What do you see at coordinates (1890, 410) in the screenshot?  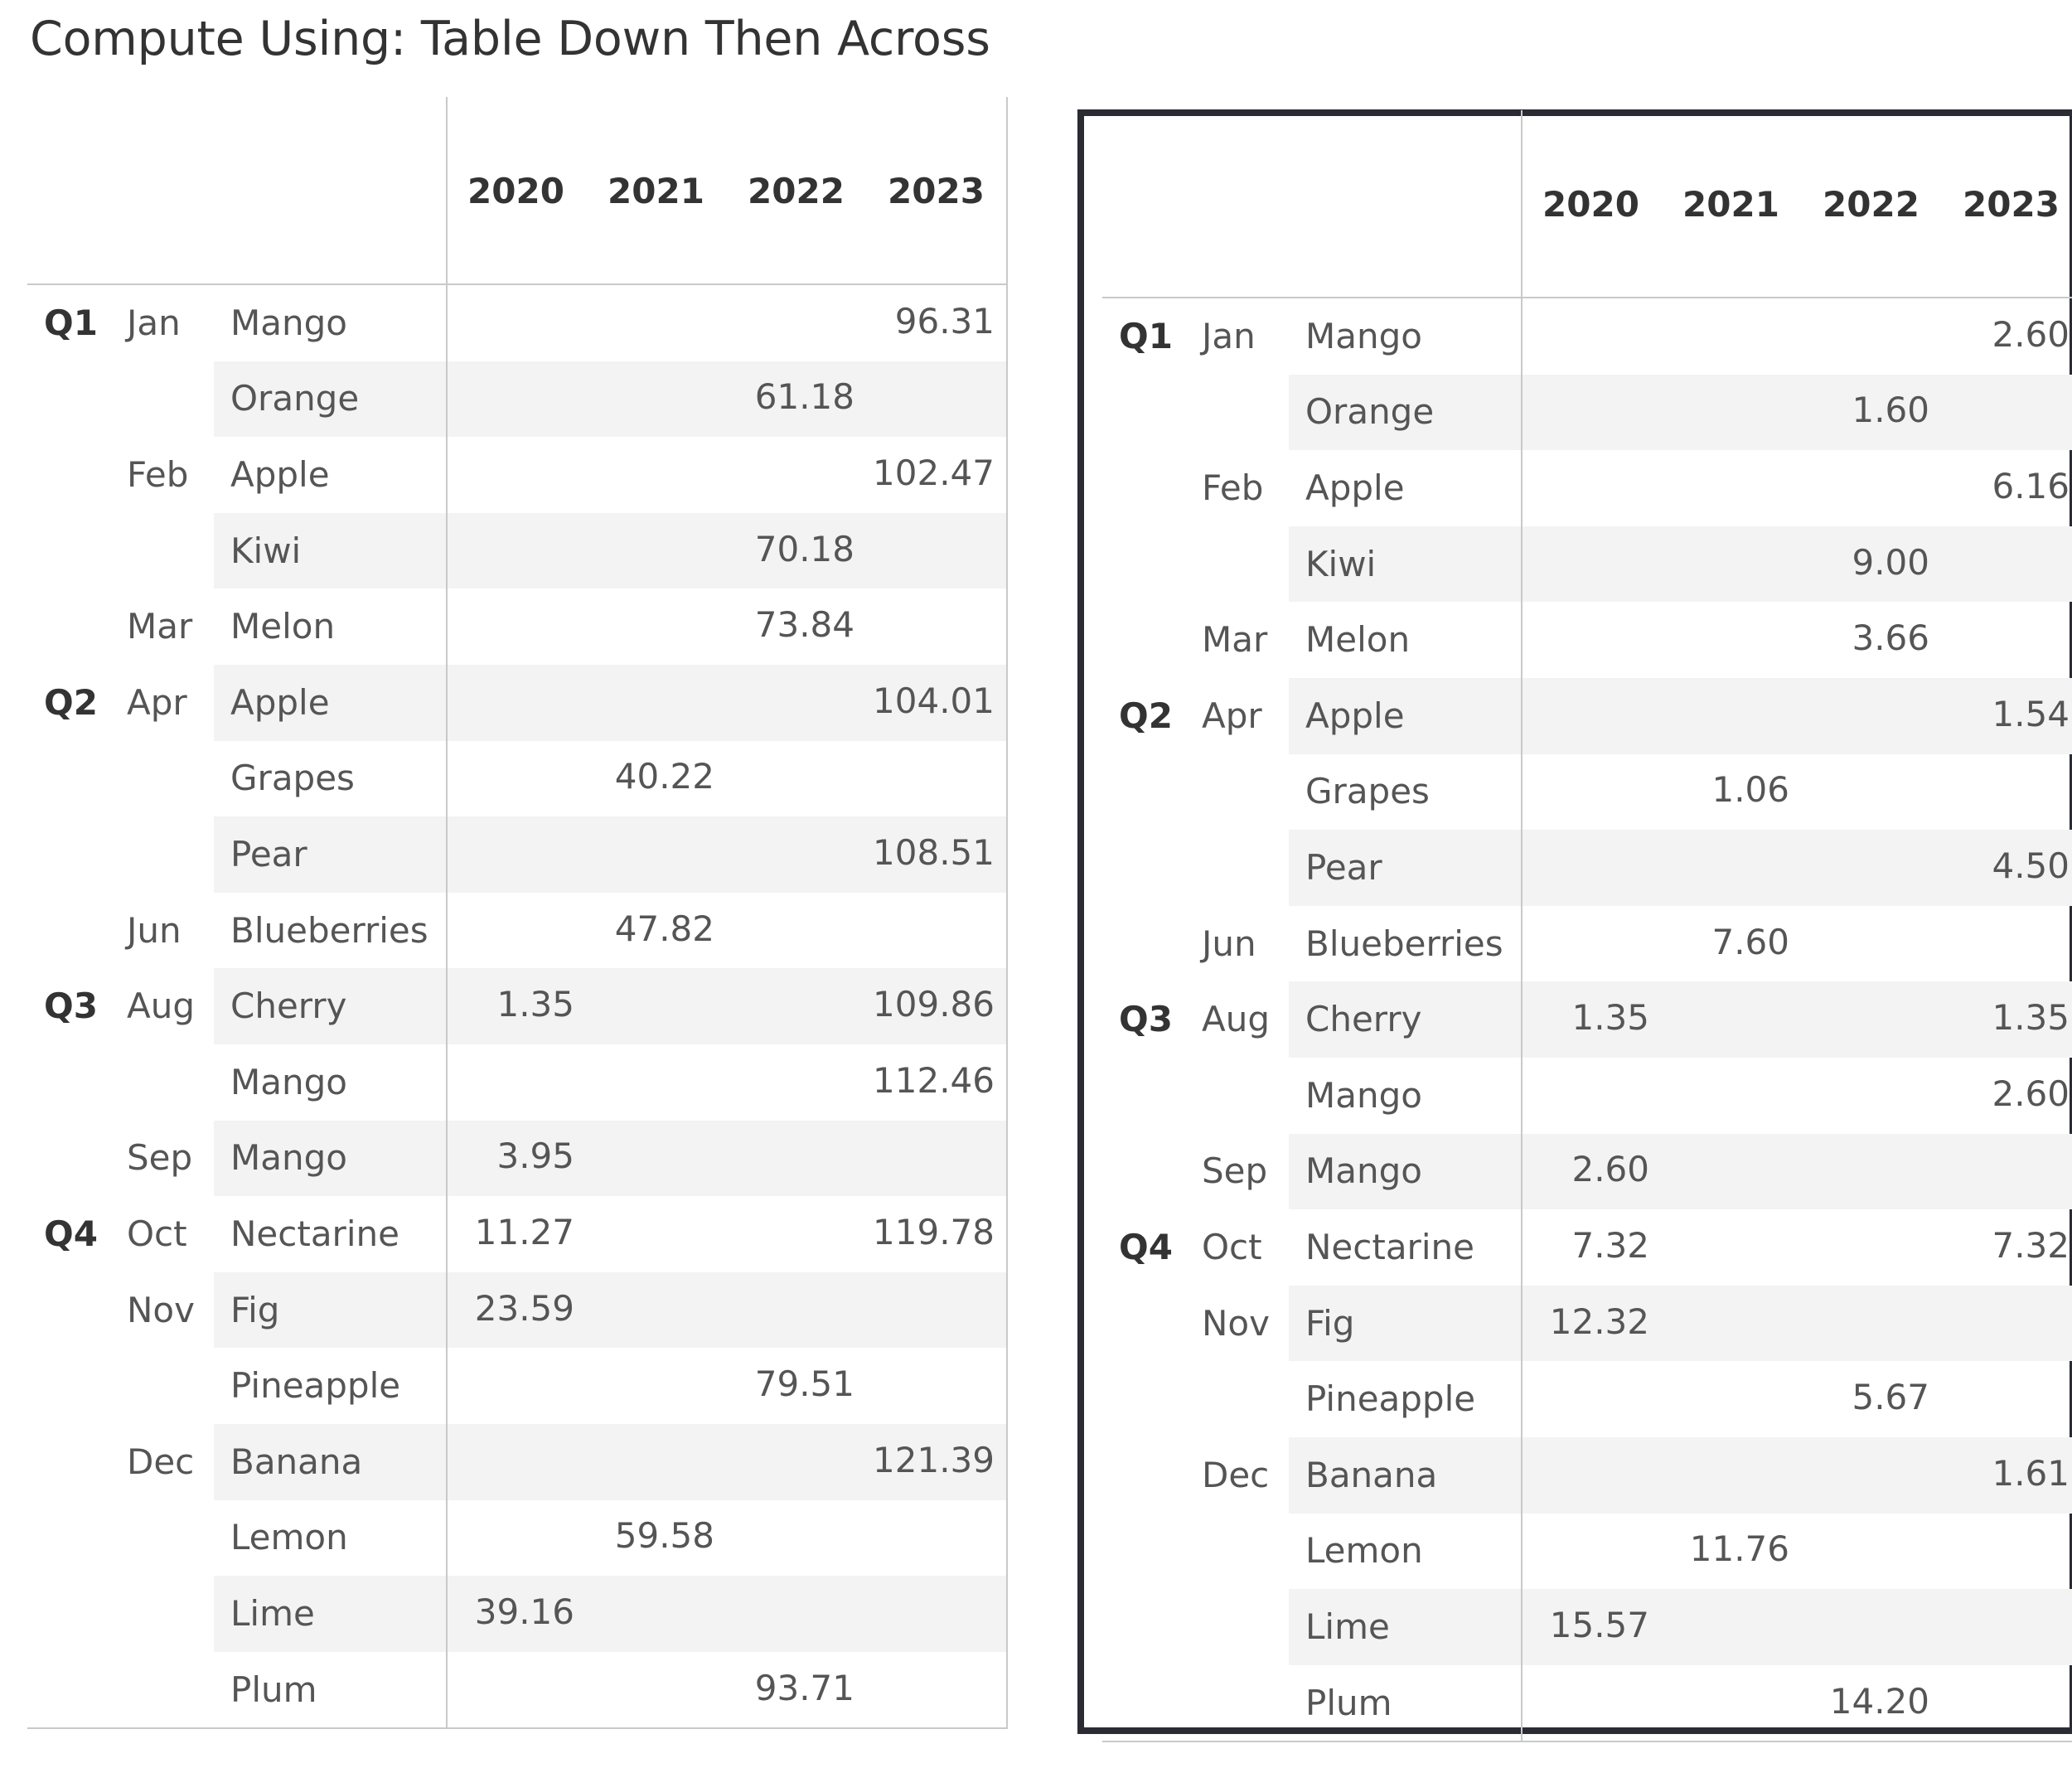 I see `value-cell: 1.60` at bounding box center [1890, 410].